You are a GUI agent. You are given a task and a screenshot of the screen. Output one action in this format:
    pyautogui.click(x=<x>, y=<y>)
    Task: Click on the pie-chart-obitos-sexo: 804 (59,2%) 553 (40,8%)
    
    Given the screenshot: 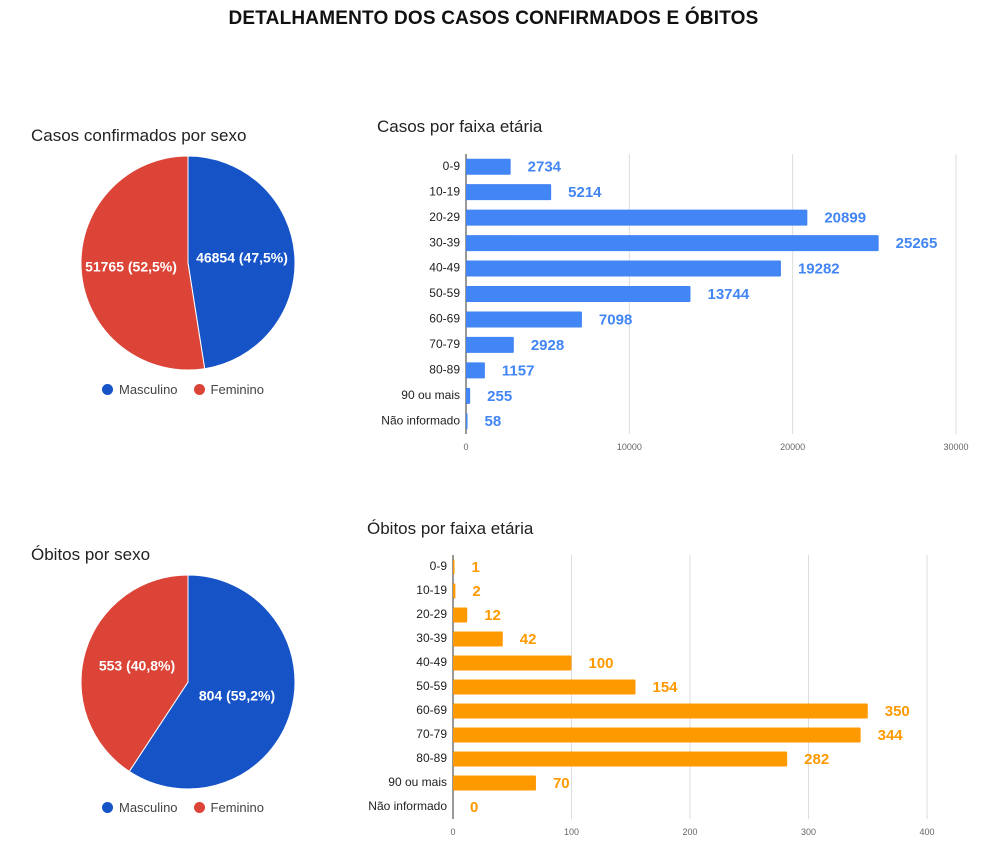 What is the action you would take?
    pyautogui.click(x=188, y=682)
    